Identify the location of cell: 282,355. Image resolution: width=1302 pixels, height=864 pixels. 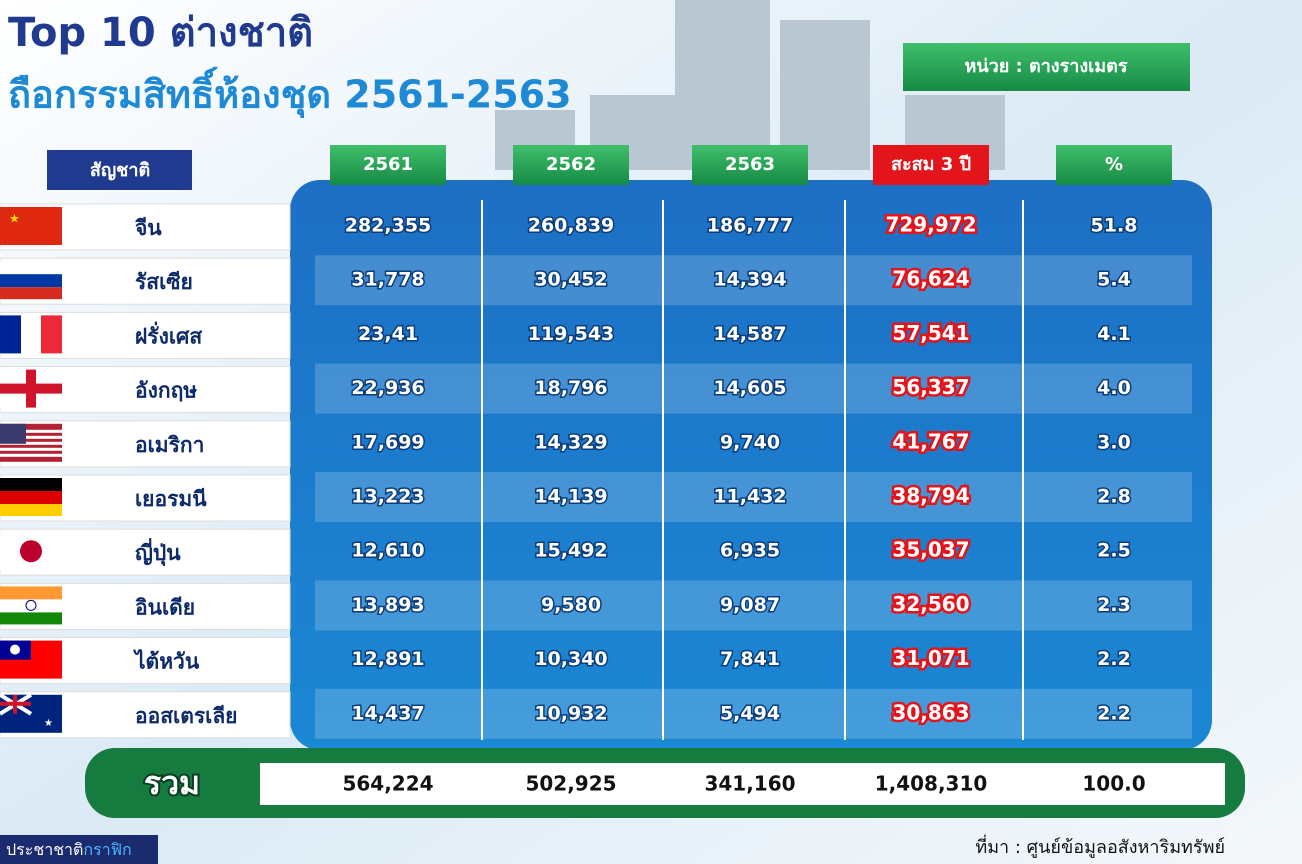
(388, 226).